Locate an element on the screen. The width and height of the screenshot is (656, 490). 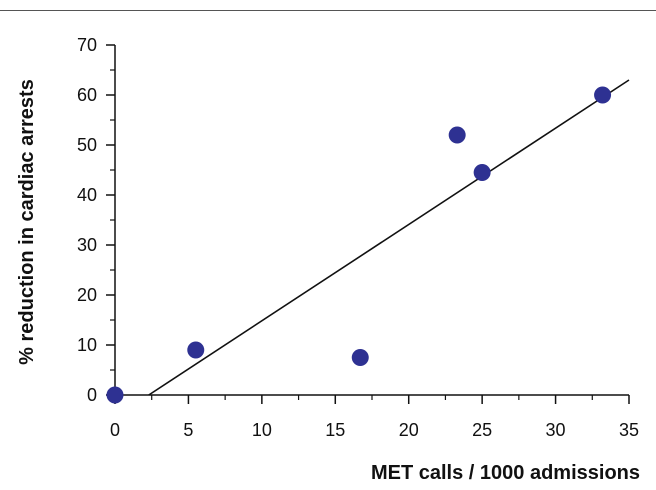
y-axis-title: % reduction in cardiac arrests is located at coordinates (27, 222).